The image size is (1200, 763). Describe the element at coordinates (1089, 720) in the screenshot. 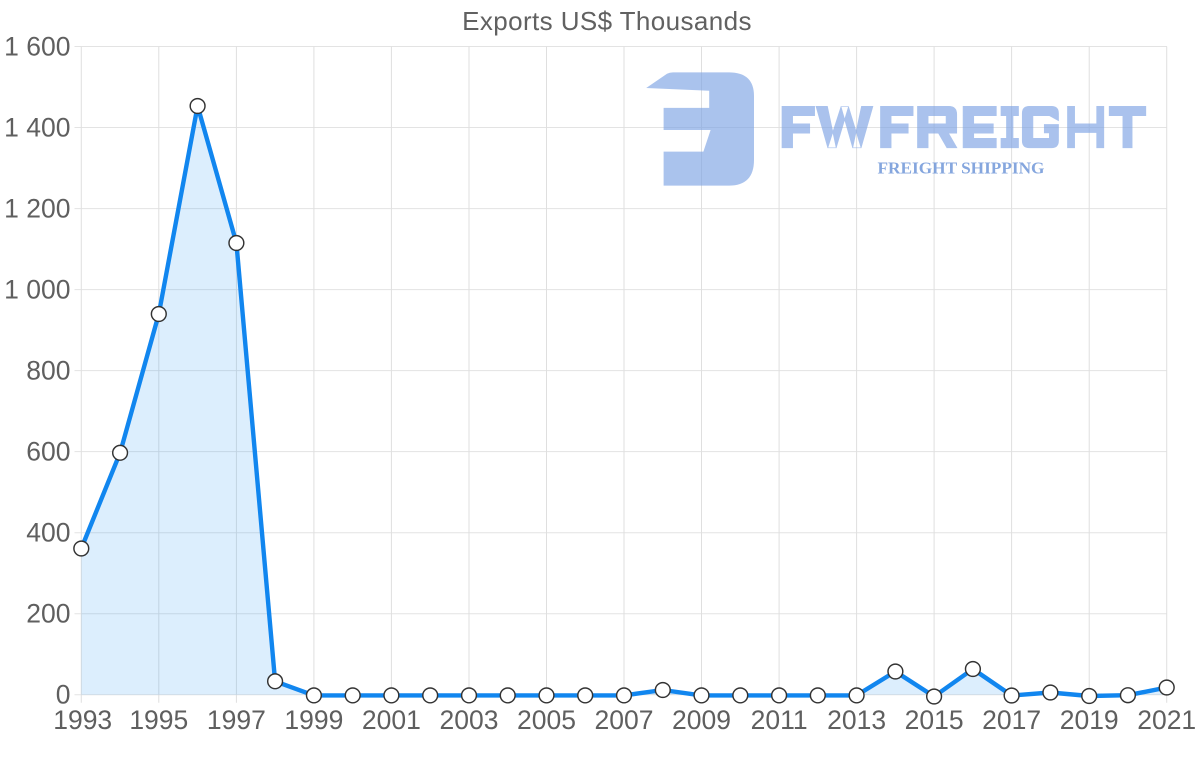

I see `svg-text: 2019` at that location.